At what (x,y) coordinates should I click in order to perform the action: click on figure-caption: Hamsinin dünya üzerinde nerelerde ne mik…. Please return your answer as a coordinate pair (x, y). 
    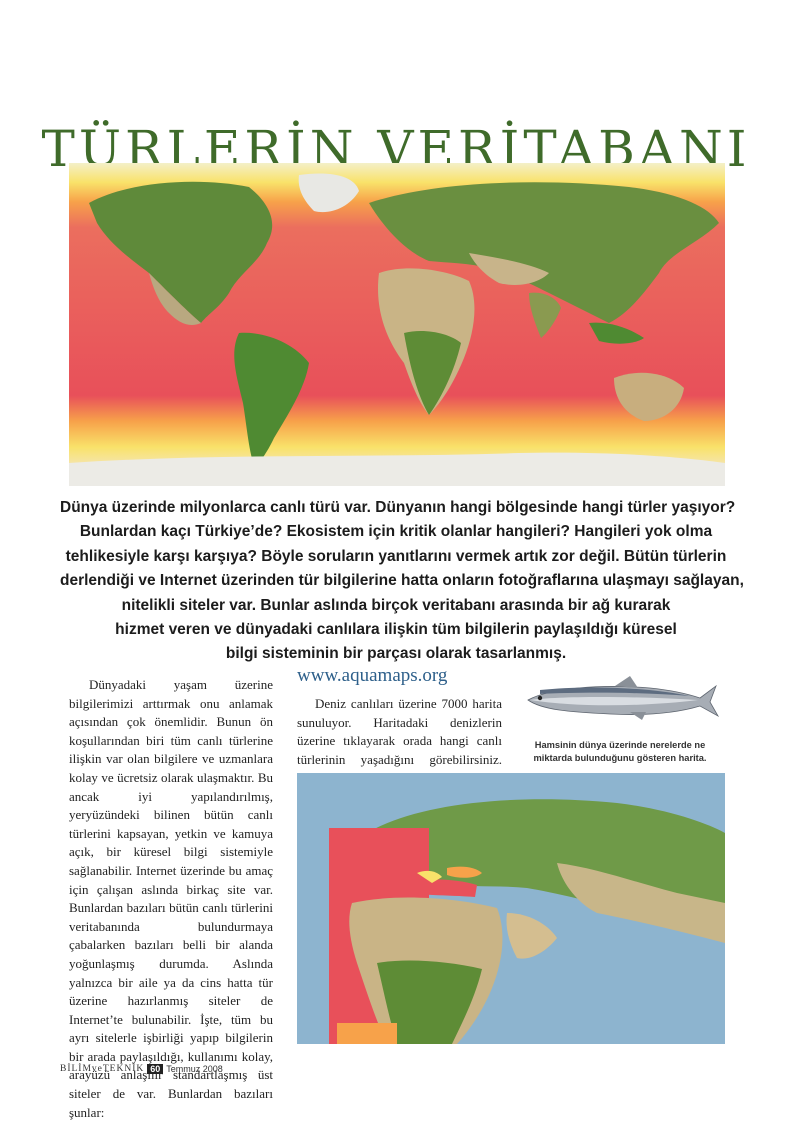
    Looking at the image, I should click on (620, 751).